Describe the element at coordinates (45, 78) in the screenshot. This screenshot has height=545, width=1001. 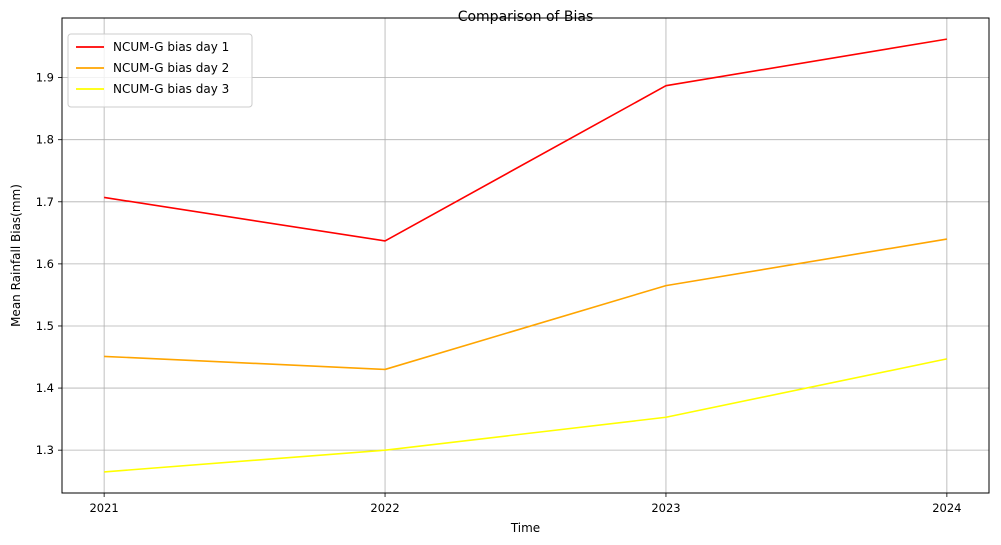
I see `y-tick-label: 1.9` at that location.